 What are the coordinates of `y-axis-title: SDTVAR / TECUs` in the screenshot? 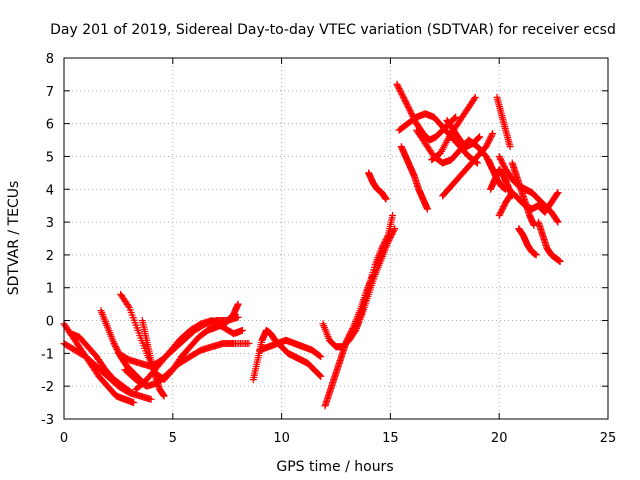 It's located at (14, 238).